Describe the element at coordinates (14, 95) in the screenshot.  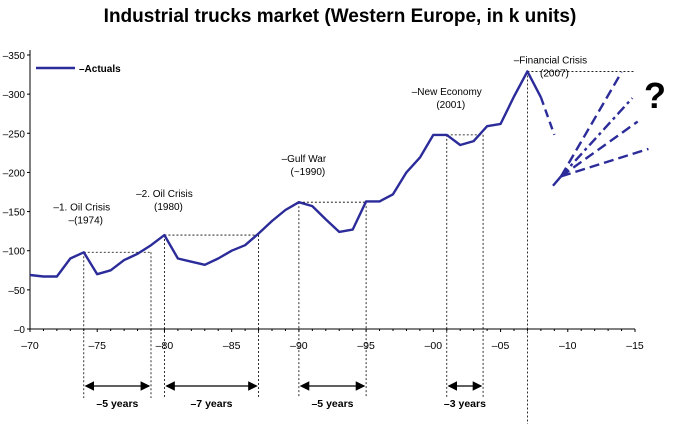
I see `y-tick-label: –300` at that location.